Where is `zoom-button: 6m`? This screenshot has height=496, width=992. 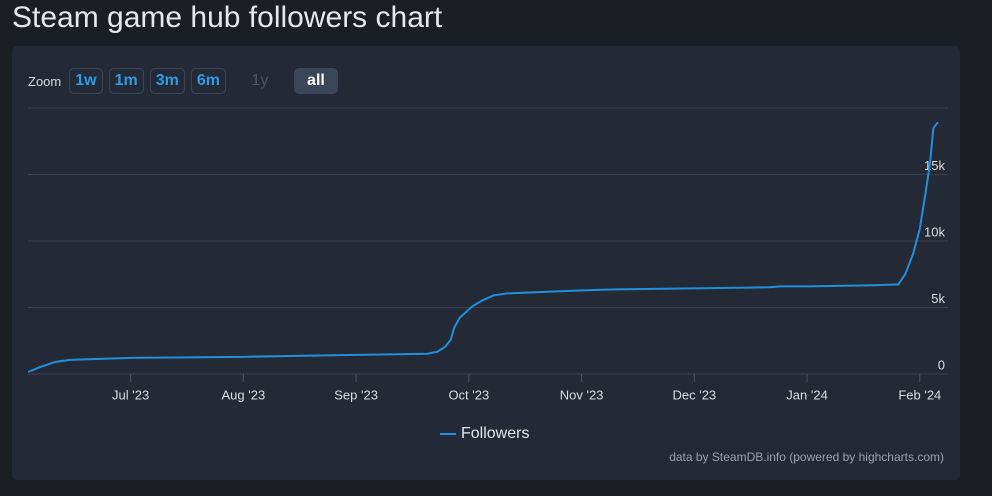 zoom-button: 6m is located at coordinates (208, 81).